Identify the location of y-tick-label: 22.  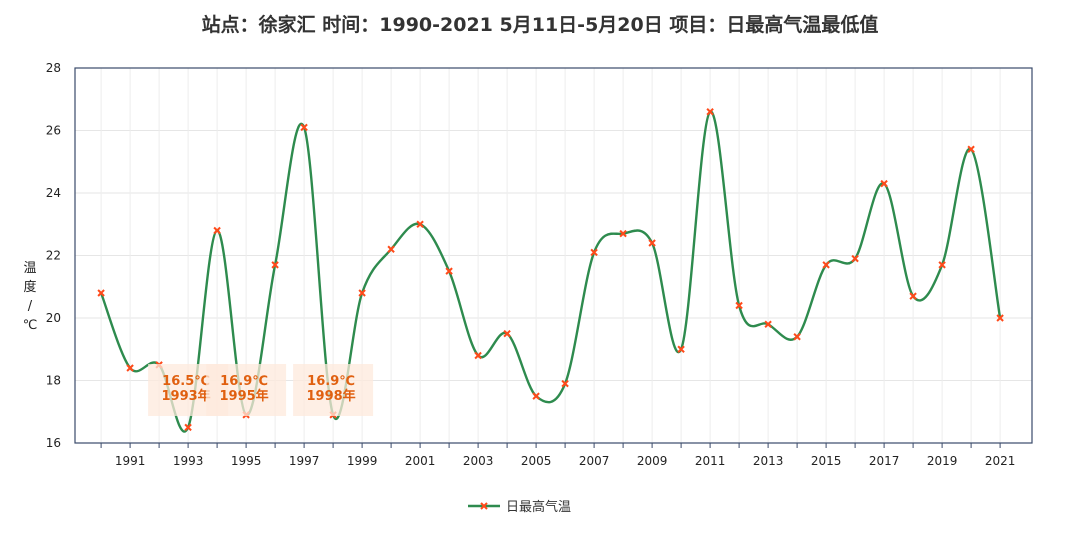
(53, 256).